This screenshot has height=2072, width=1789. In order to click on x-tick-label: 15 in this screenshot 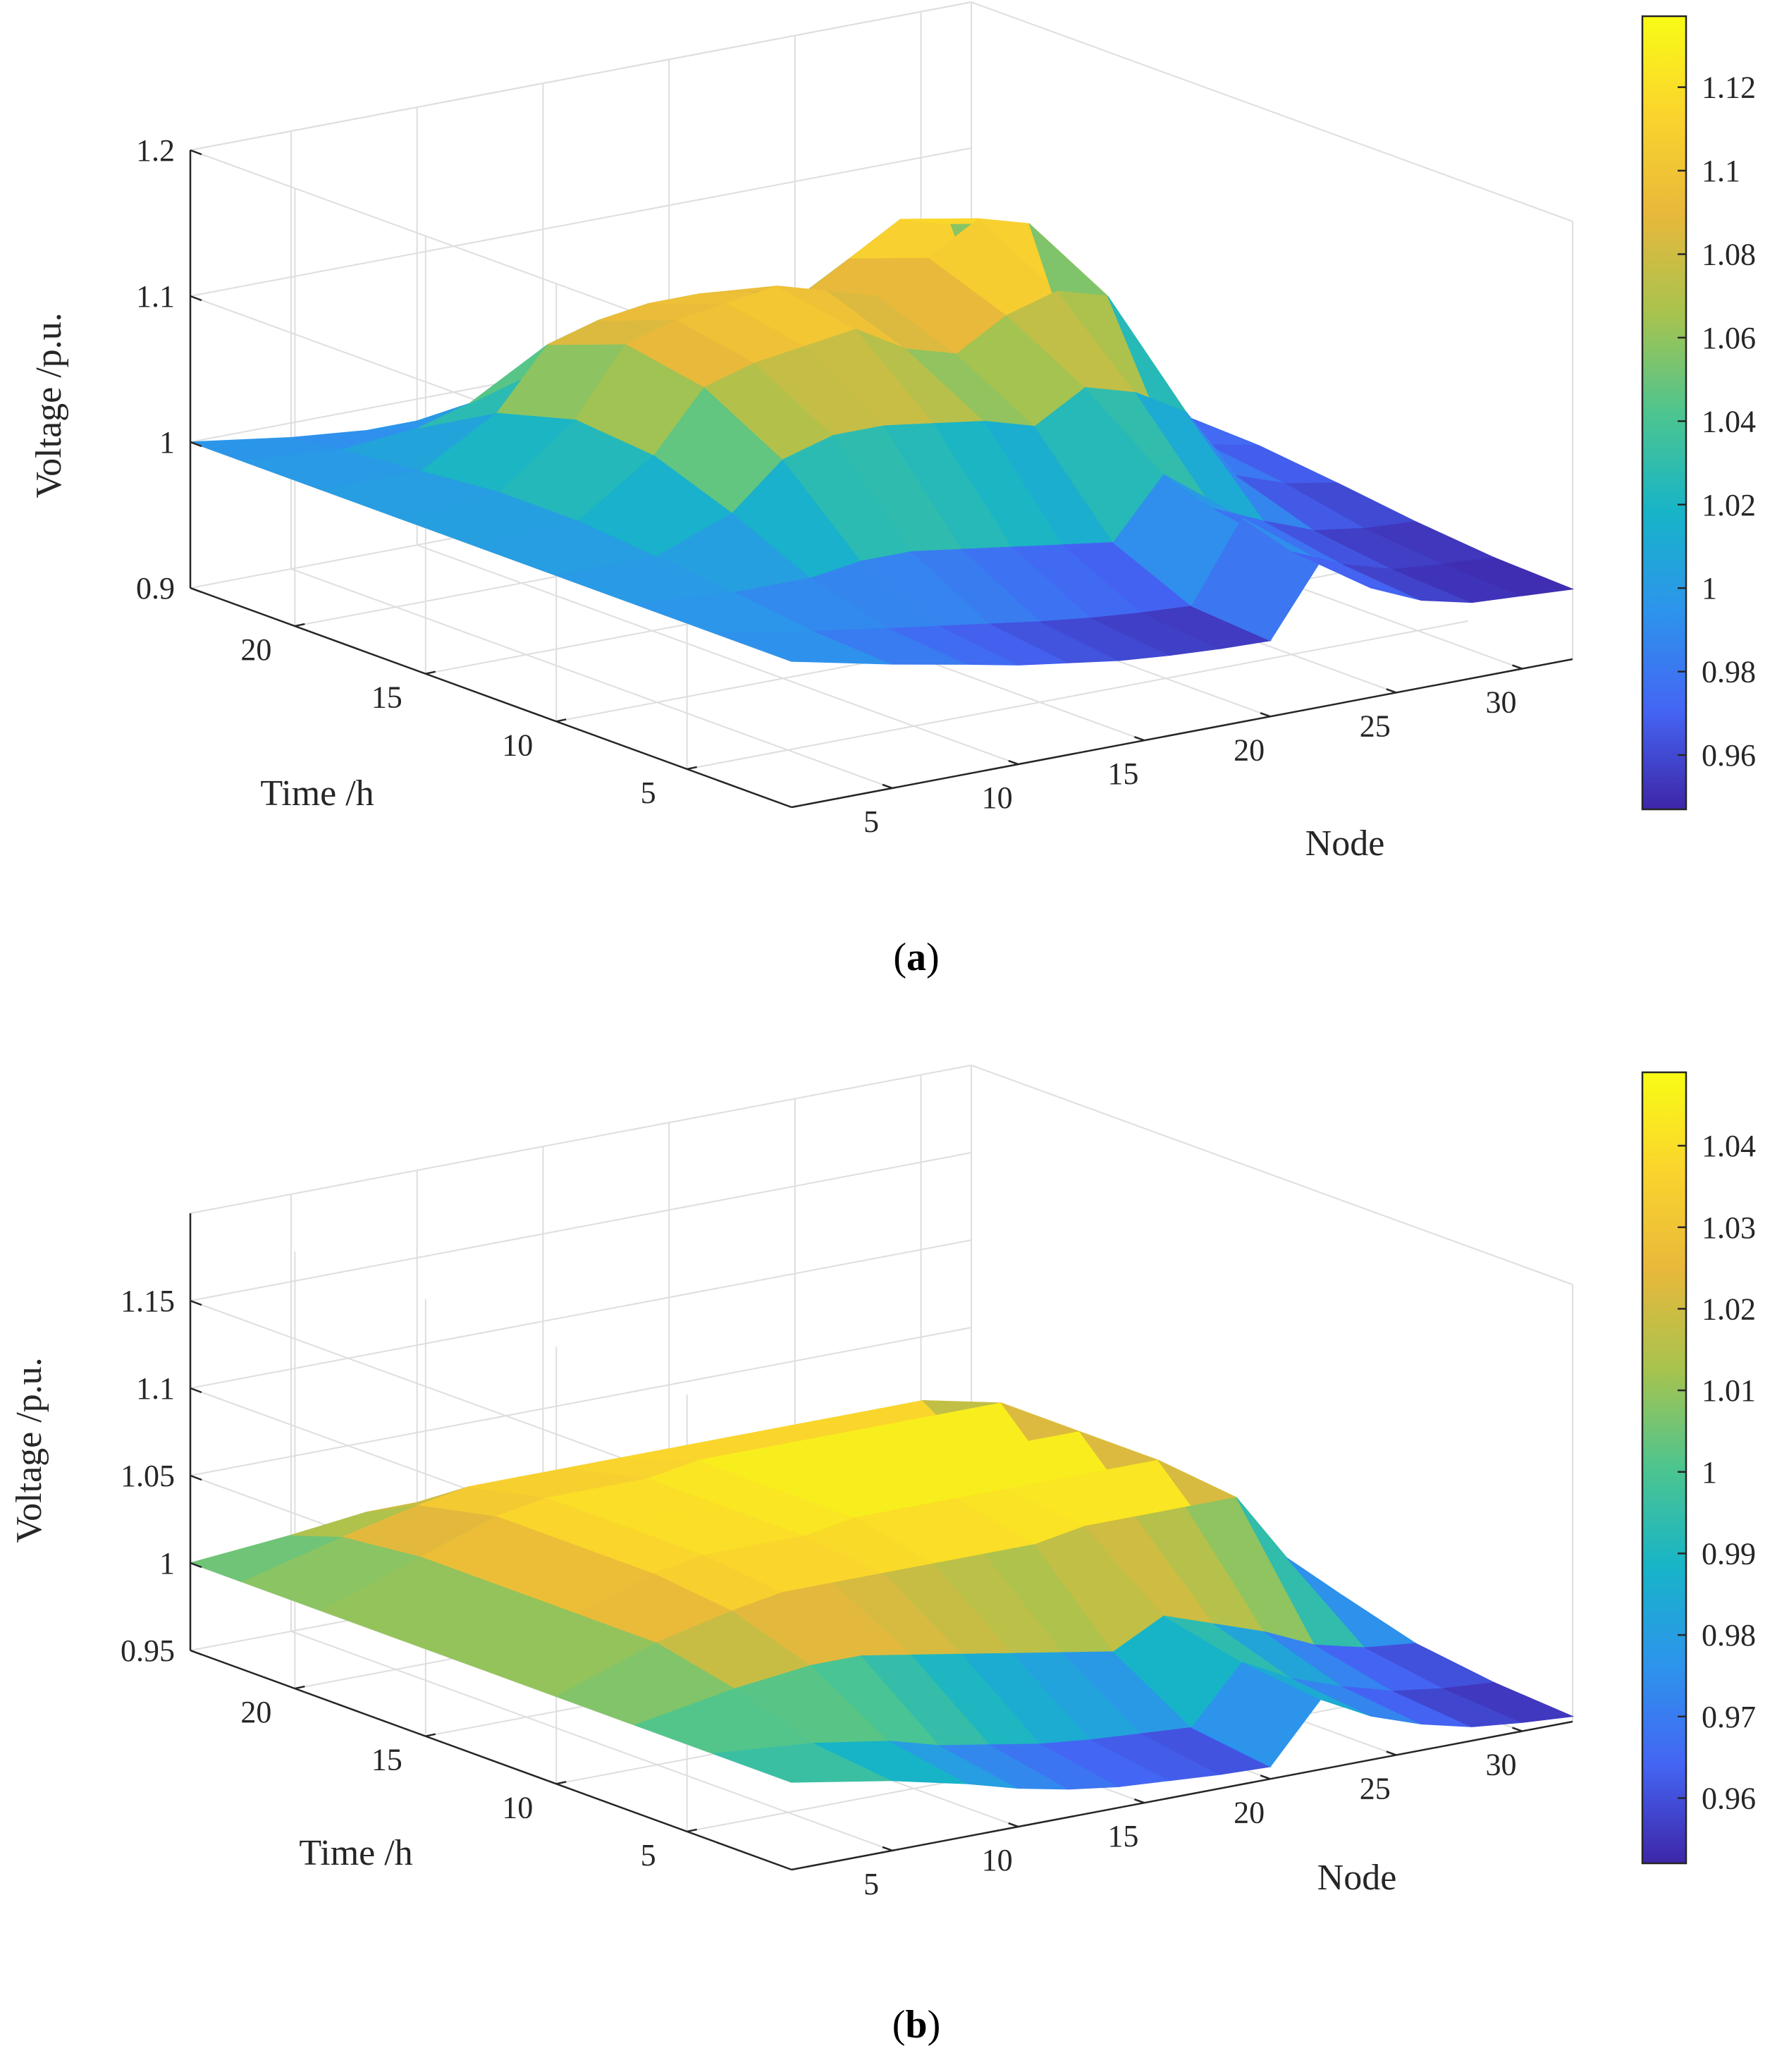, I will do `click(1122, 1836)`.